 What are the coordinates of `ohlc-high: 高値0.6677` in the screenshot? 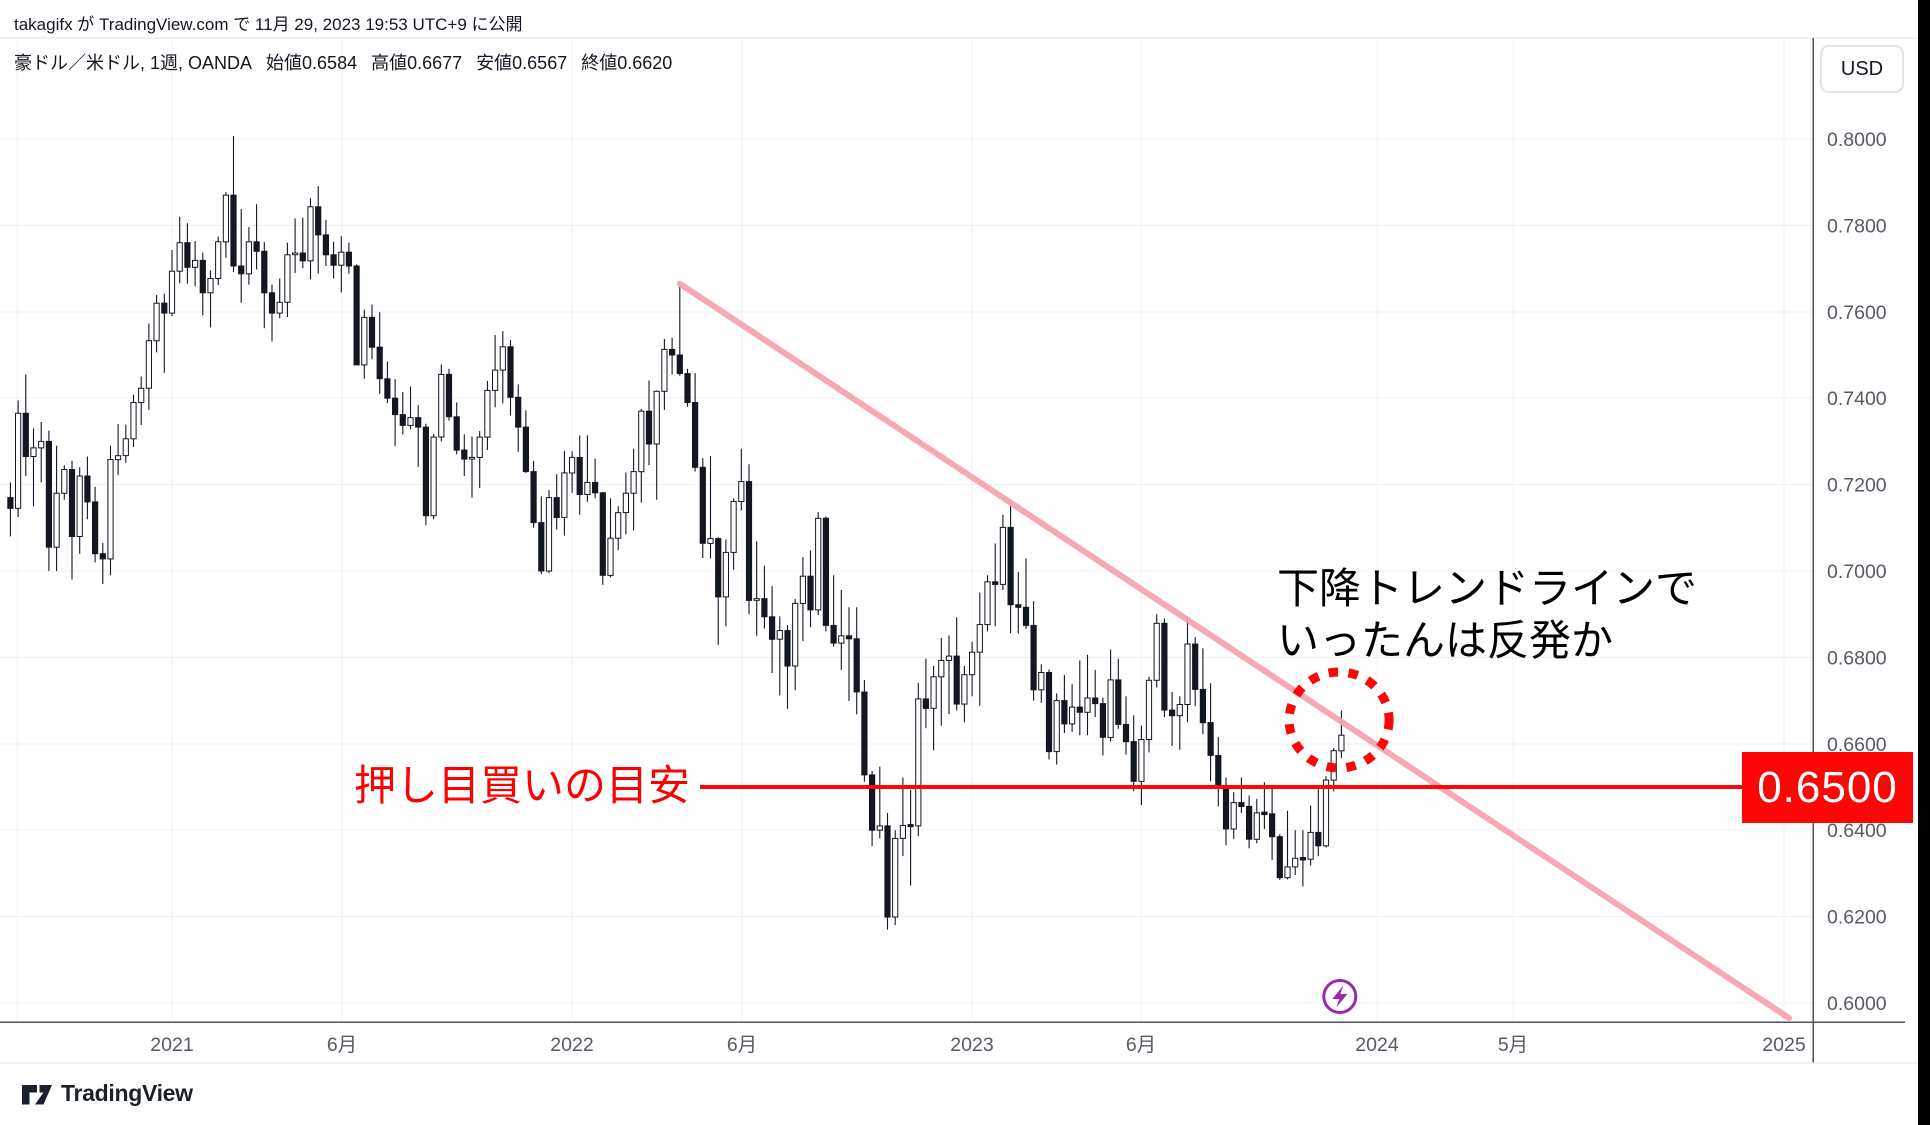 It's located at (417, 63).